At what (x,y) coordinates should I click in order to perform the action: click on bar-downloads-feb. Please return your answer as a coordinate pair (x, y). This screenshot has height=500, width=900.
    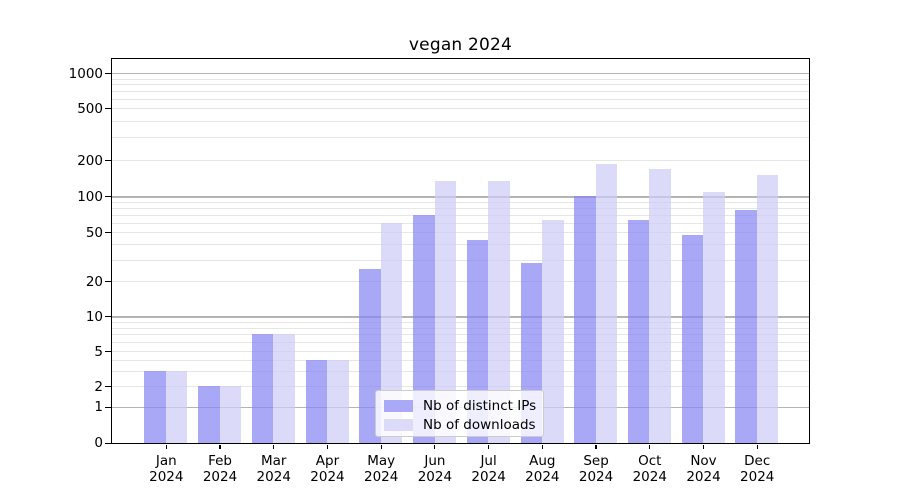
    Looking at the image, I should click on (230, 414).